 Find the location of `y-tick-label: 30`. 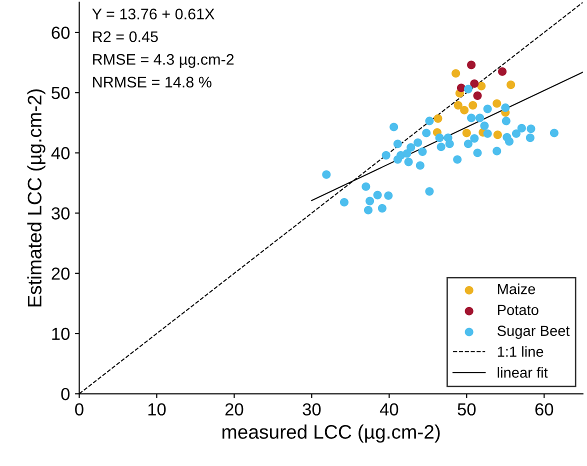

y-tick-label: 30 is located at coordinates (61, 213).